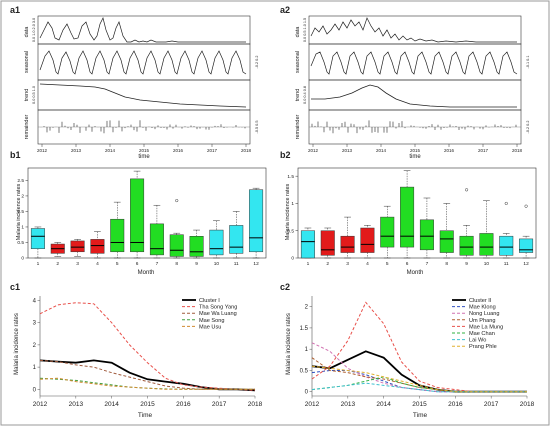  I want to click on b1-xtick-label: 10, so click(217, 264).